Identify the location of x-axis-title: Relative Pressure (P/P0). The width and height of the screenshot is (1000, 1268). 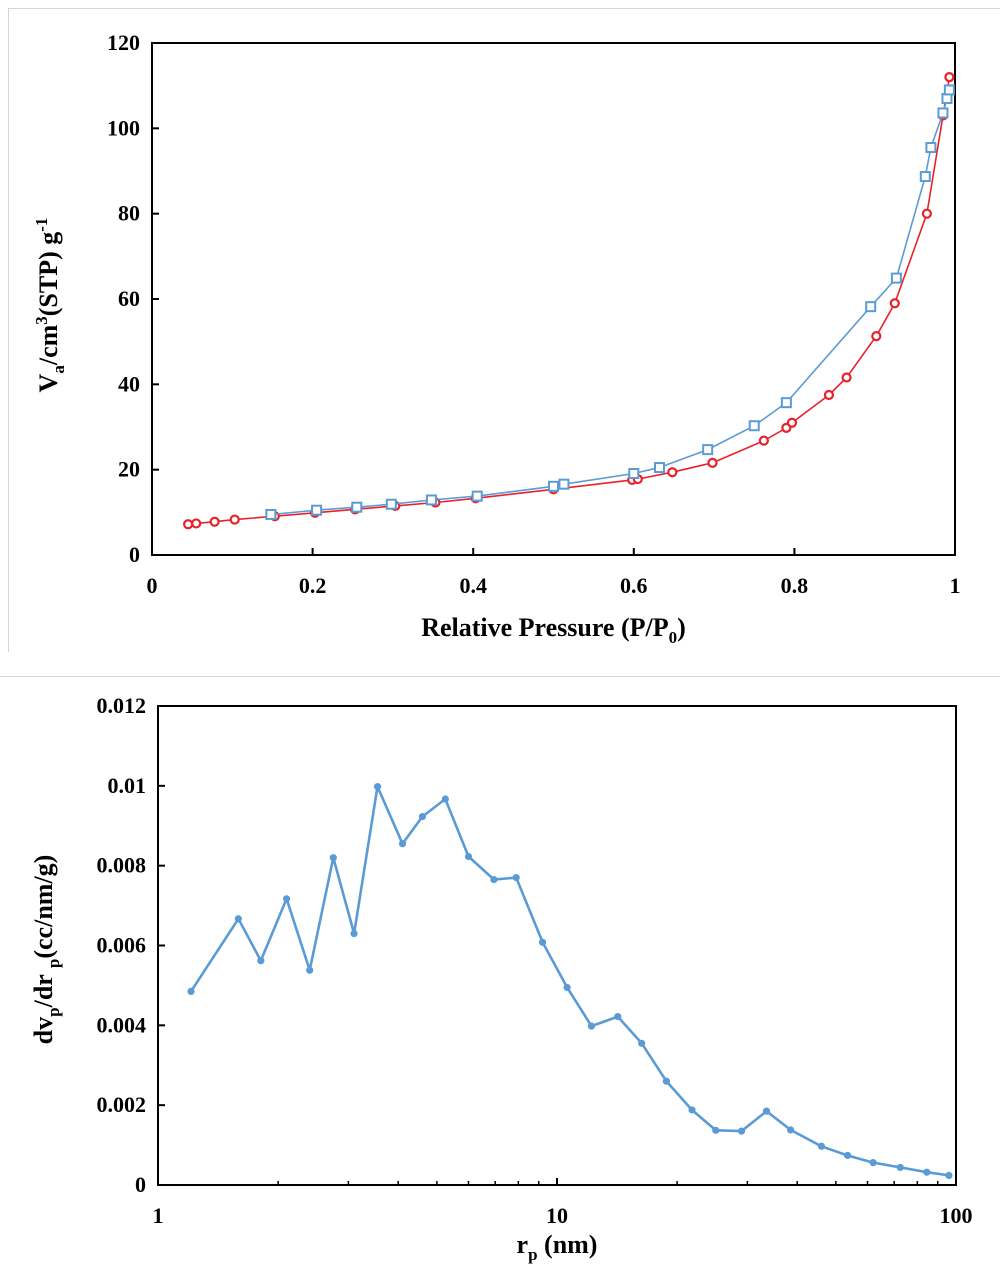
(553, 630).